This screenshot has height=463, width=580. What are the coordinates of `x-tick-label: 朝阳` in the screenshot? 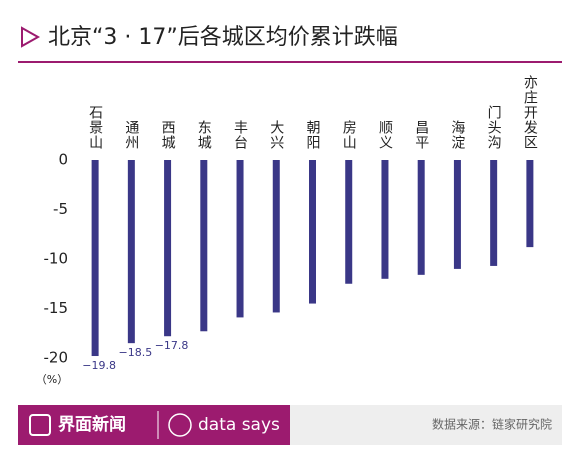 It's located at (313, 135).